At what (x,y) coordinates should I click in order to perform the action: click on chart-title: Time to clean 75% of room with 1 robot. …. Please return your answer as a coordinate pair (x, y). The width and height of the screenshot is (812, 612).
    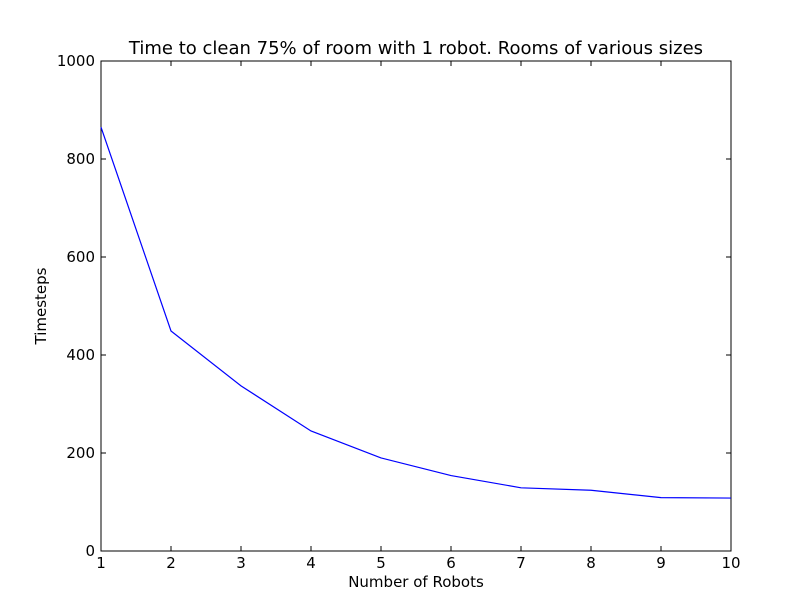
    Looking at the image, I should click on (415, 48).